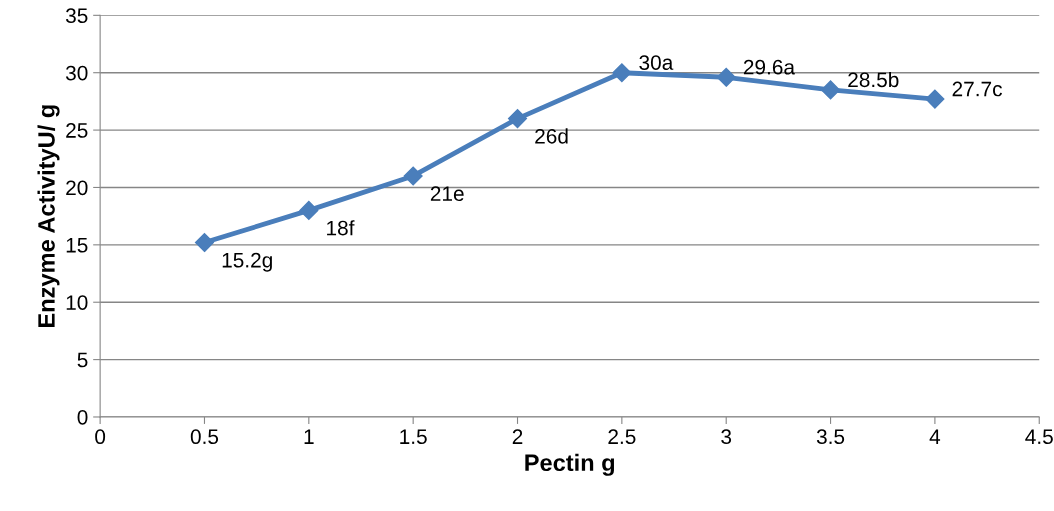 The height and width of the screenshot is (511, 1054). I want to click on x-tick-label: 3.5, so click(830, 437).